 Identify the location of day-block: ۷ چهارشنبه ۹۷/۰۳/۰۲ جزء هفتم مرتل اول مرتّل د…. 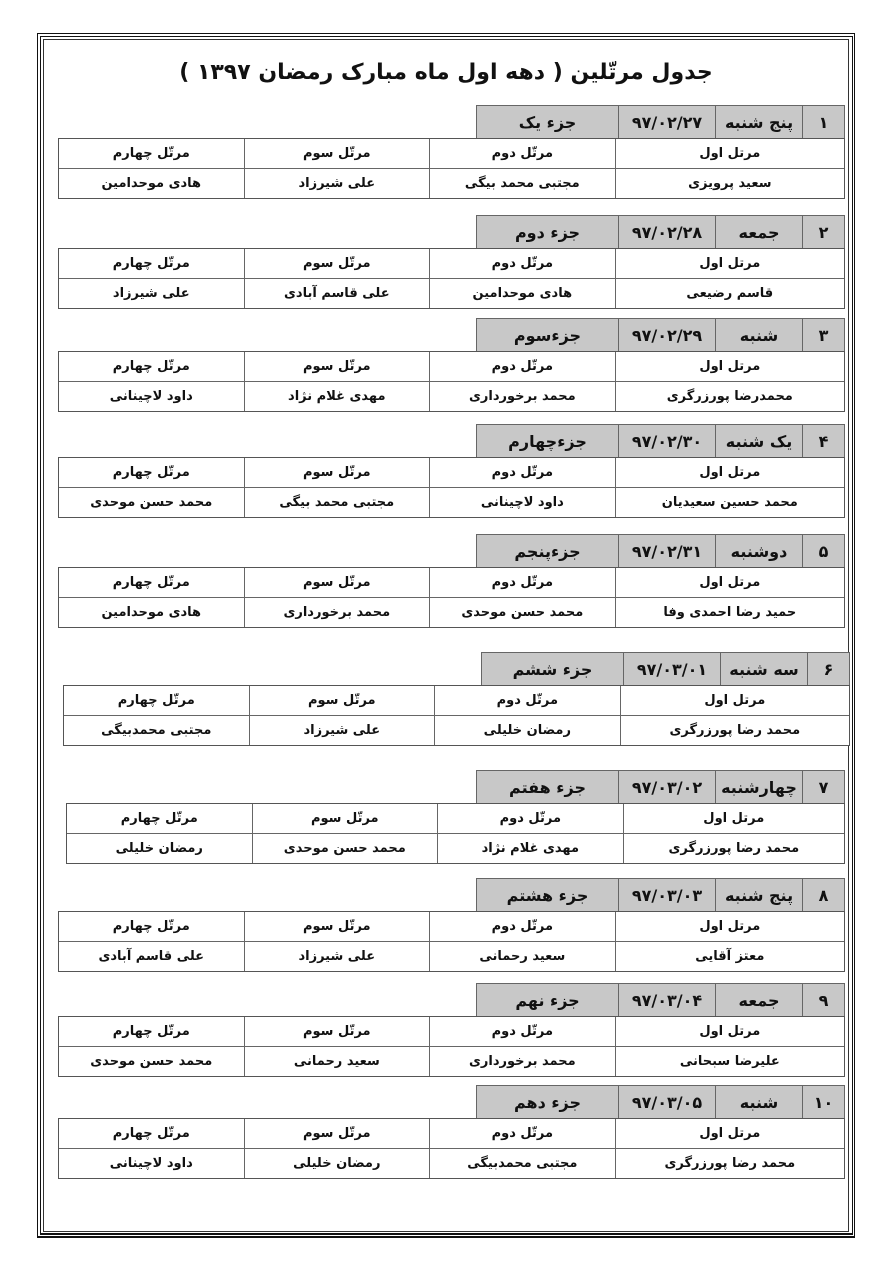
(455, 817).